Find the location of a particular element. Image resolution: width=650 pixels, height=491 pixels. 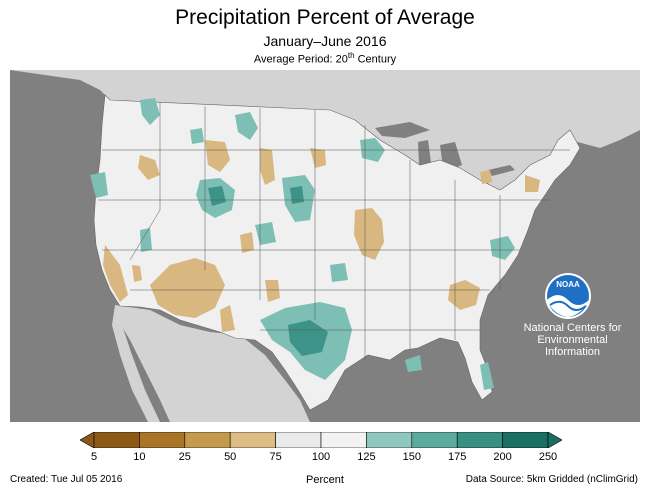

legend-tick-label: 125 is located at coordinates (366, 457).